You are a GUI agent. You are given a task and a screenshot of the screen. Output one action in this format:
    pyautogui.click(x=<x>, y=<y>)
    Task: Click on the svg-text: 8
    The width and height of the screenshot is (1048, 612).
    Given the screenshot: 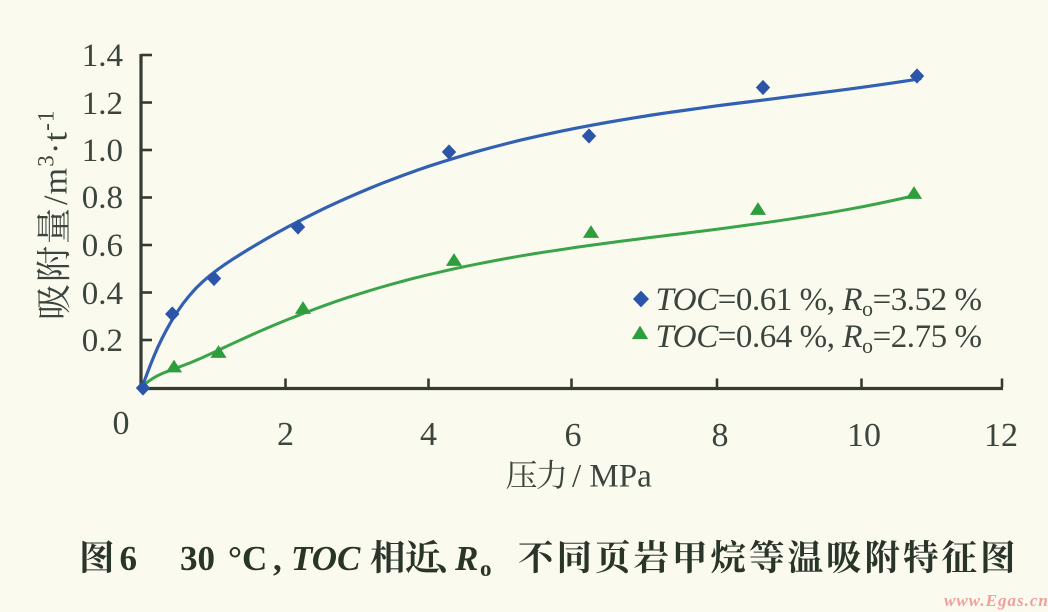 What is the action you would take?
    pyautogui.click(x=720, y=435)
    